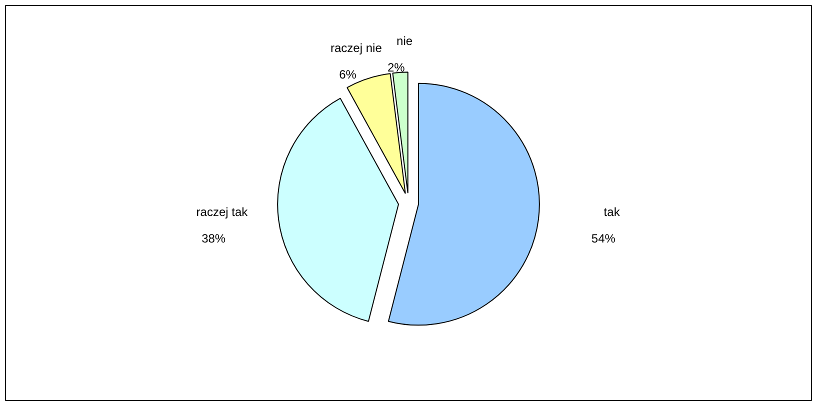 This screenshot has width=816, height=405. Describe the element at coordinates (603, 239) in the screenshot. I see `data-label: 54%` at that location.